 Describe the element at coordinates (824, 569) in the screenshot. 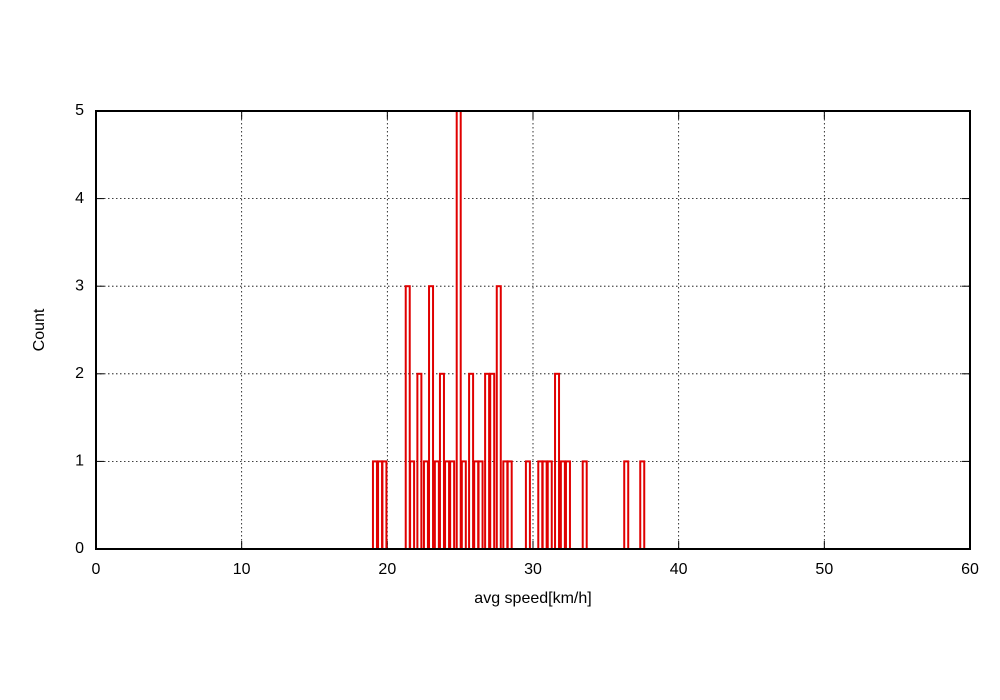

I see `x-tick-label: 50` at that location.